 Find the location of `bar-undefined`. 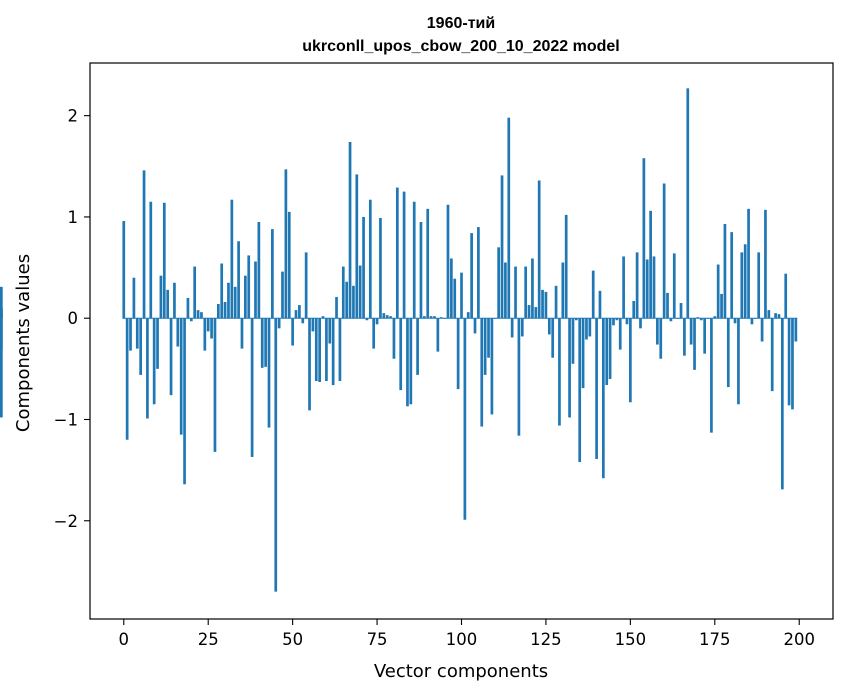

bar-undefined is located at coordinates (1, 368).